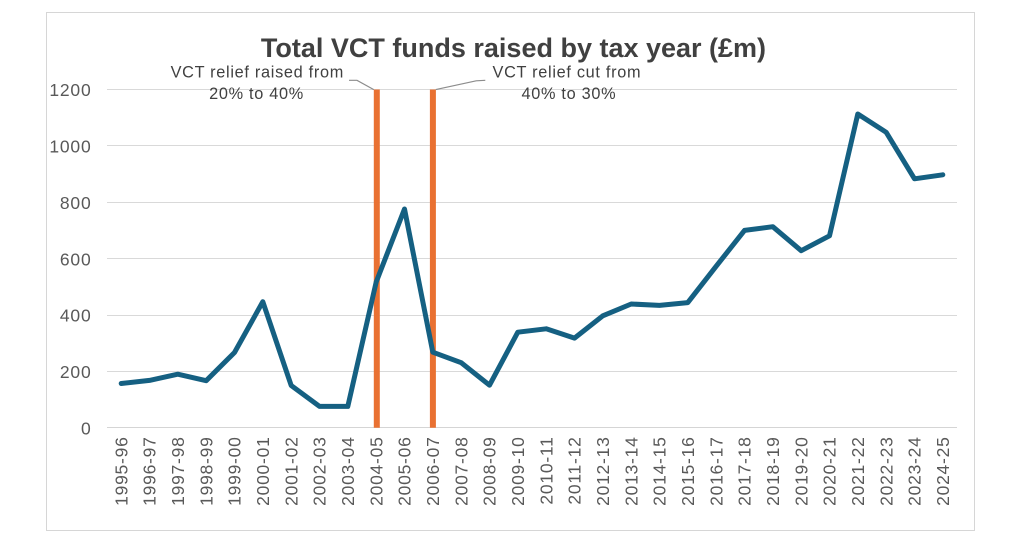 Image resolution: width=1024 pixels, height=555 pixels. Describe the element at coordinates (348, 470) in the screenshot. I see `svg-text: 2003-04` at that location.